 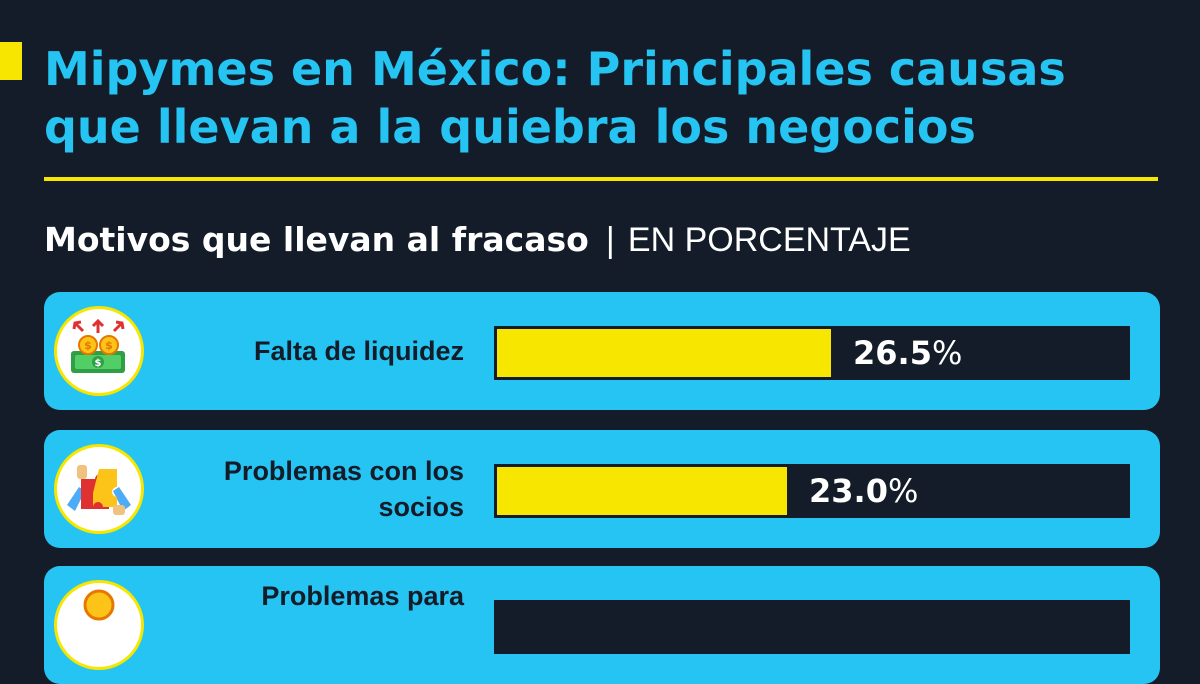 I want to click on puzzle-handshake-icon, so click(x=99, y=489).